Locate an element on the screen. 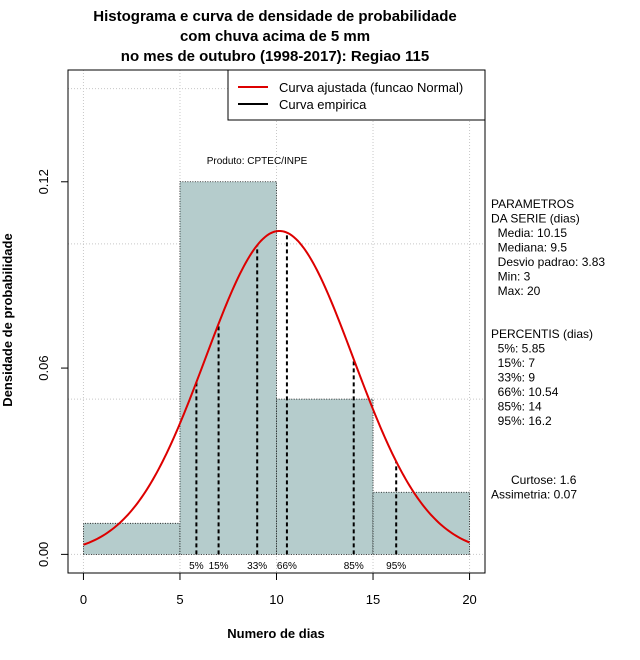 This screenshot has width=640, height=660. side-text-line: PERCENTIS (dias) is located at coordinates (542, 334).